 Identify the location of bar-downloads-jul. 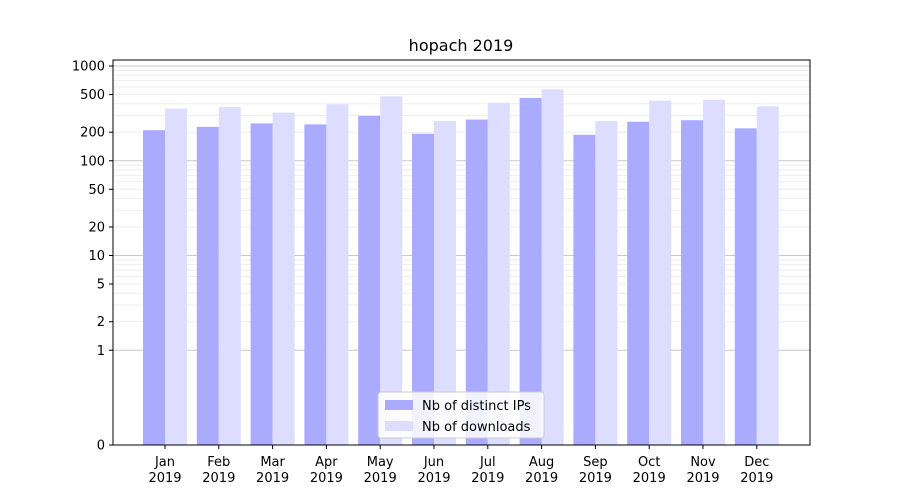
(498, 274).